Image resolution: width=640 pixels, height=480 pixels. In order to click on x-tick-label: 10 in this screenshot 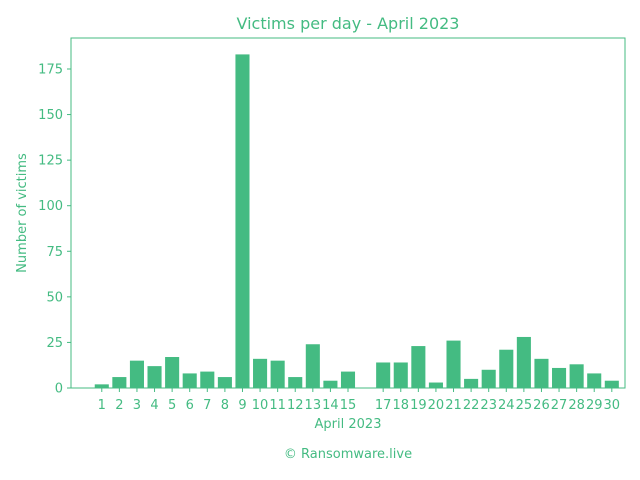, I will do `click(260, 405)`.